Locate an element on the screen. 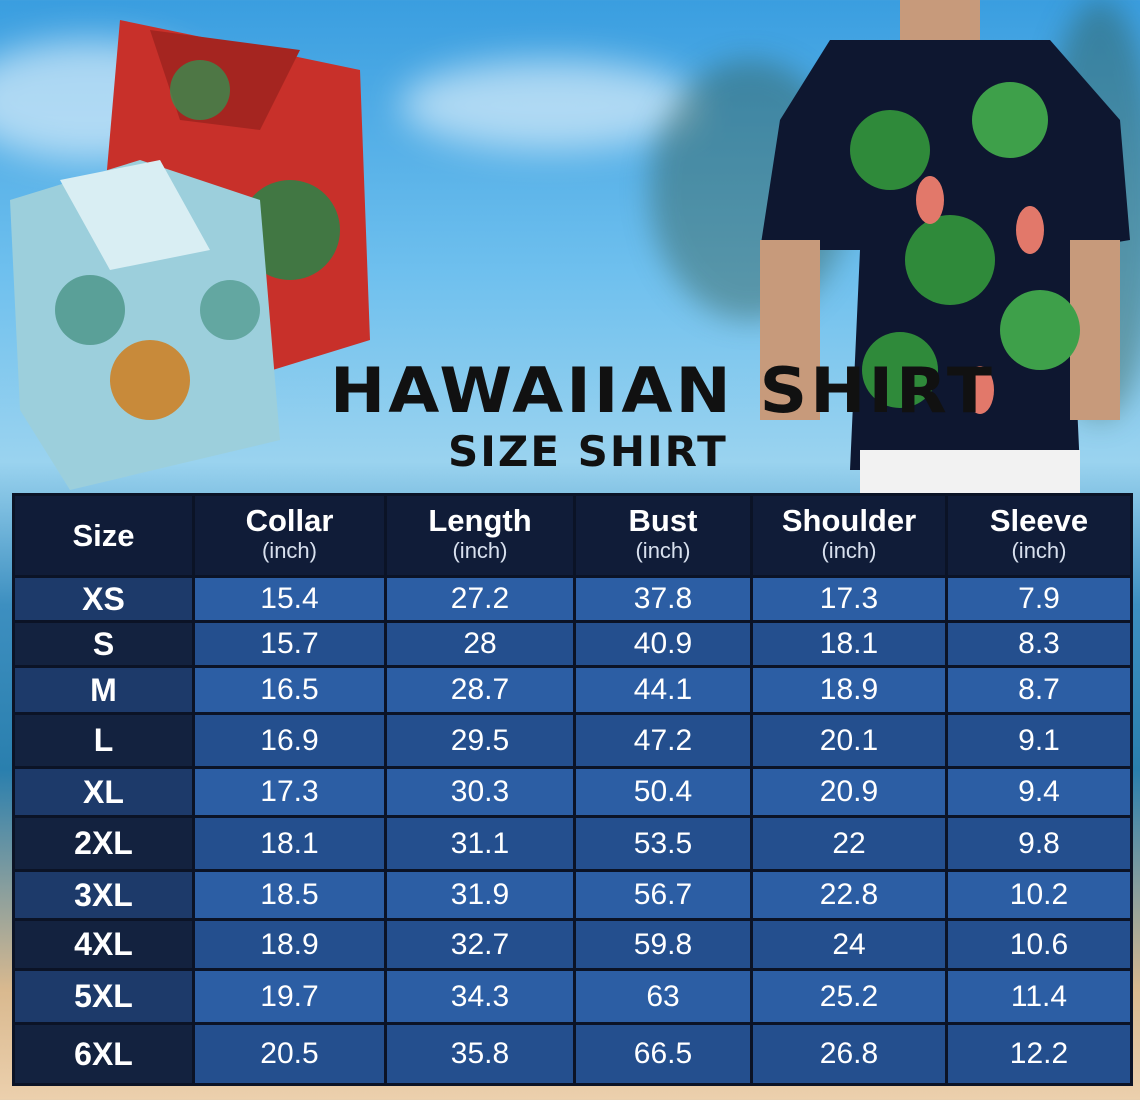 Image resolution: width=1140 pixels, height=1100 pixels. measurement-cell: 50.4 is located at coordinates (663, 792).